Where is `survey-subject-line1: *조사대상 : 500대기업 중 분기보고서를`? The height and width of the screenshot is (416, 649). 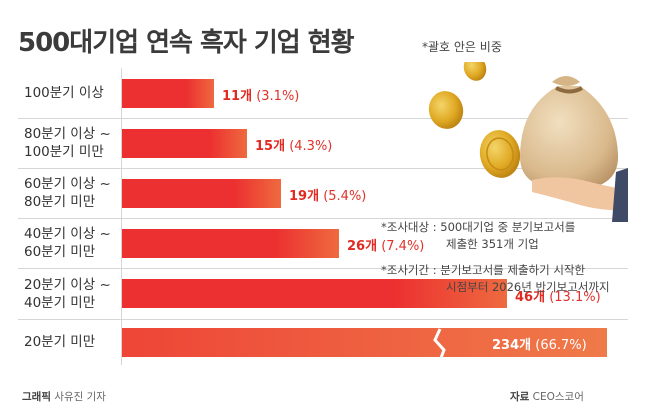 survey-subject-line1: *조사대상 : 500대기업 중 분기보고서를 is located at coordinates (478, 227).